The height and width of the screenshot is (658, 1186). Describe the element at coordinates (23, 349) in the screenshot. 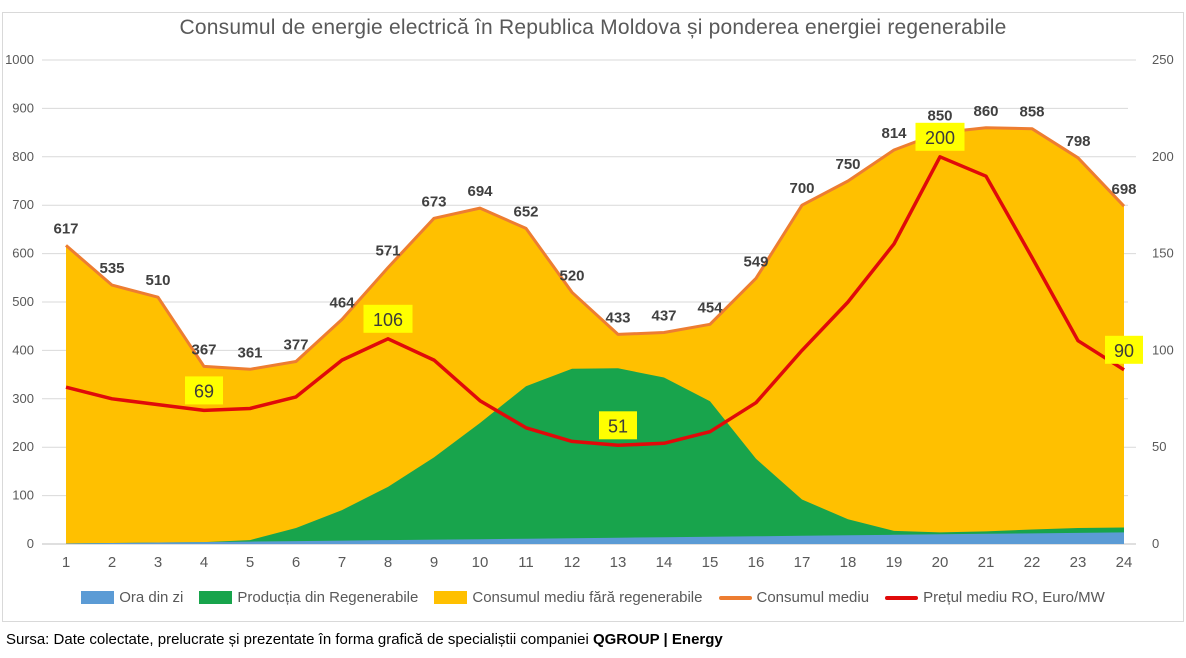

I see `svg-text: 400` at that location.